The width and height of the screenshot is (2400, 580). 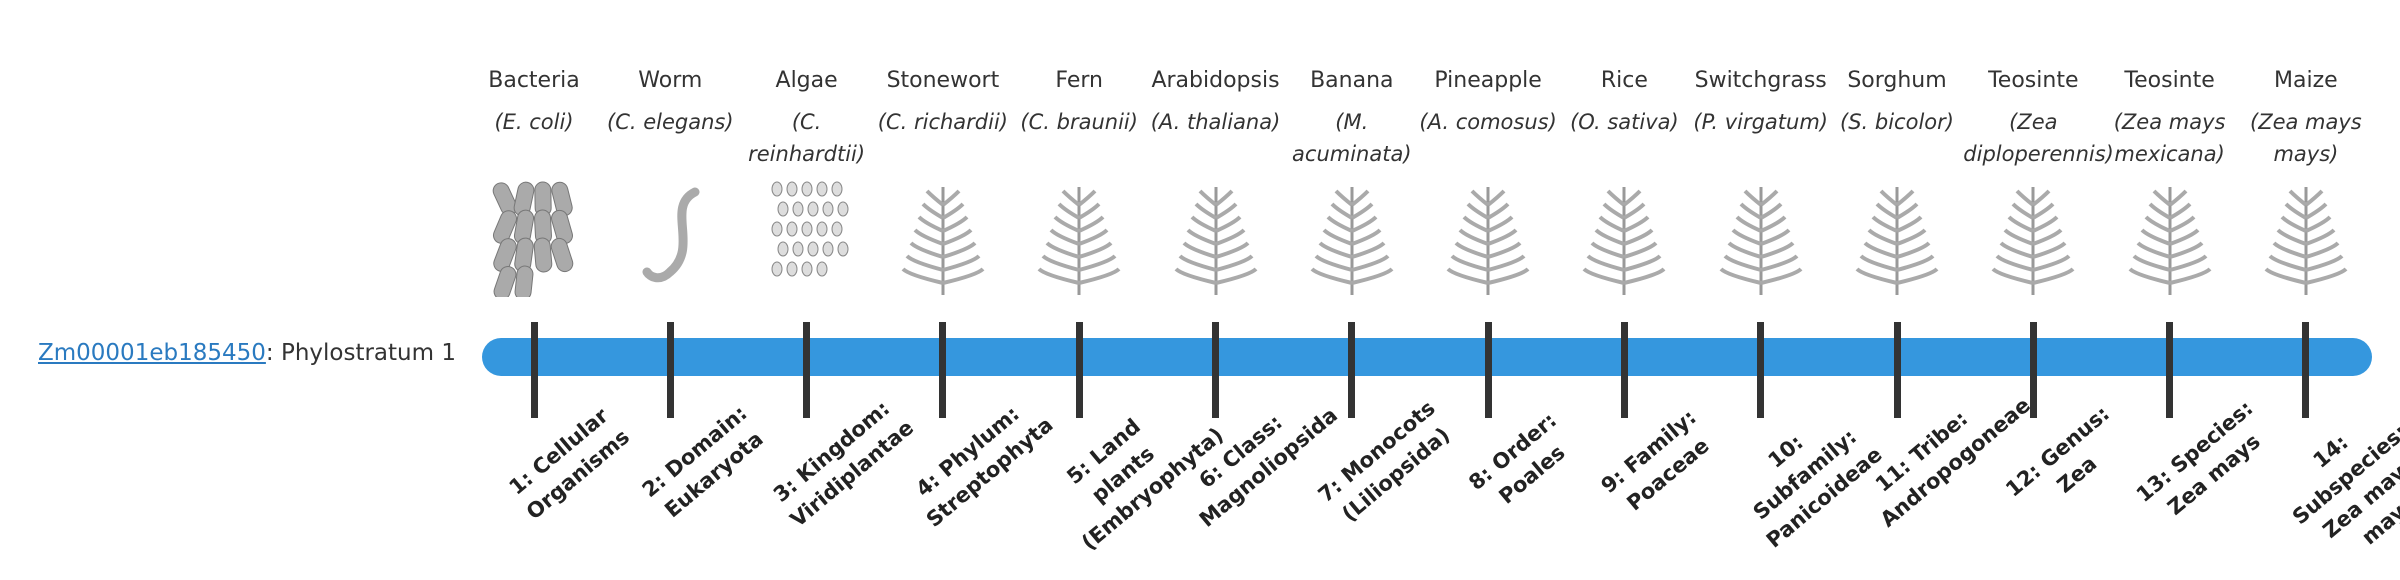 I want to click on stratum-label: 13: Species: Zea mays, so click(x=2198, y=457).